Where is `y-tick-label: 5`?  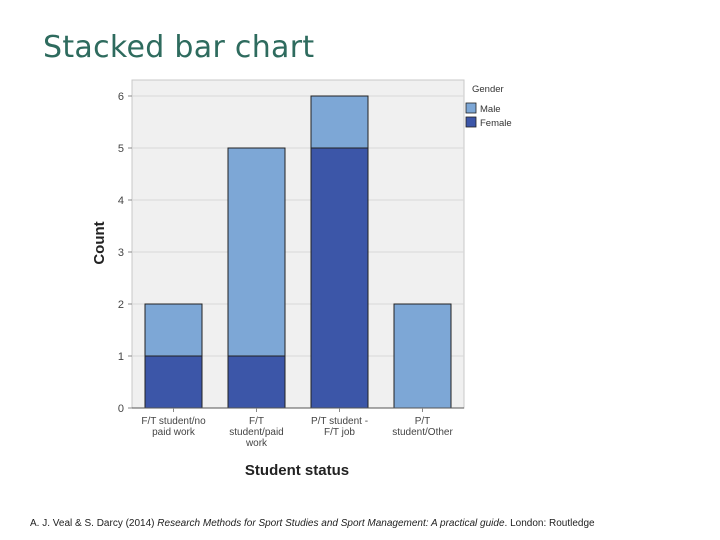 y-tick-label: 5 is located at coordinates (121, 149).